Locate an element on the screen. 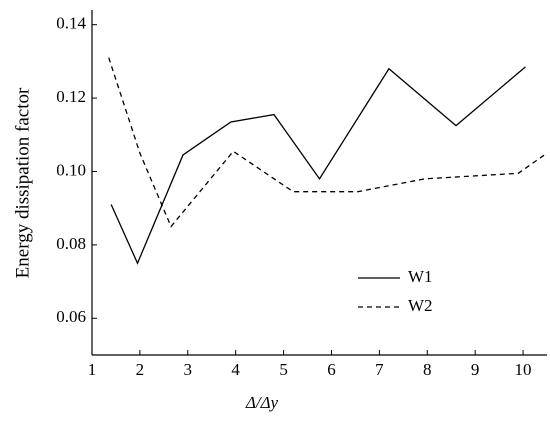 This screenshot has width=550, height=421. x-tick-label: 10 is located at coordinates (523, 369).